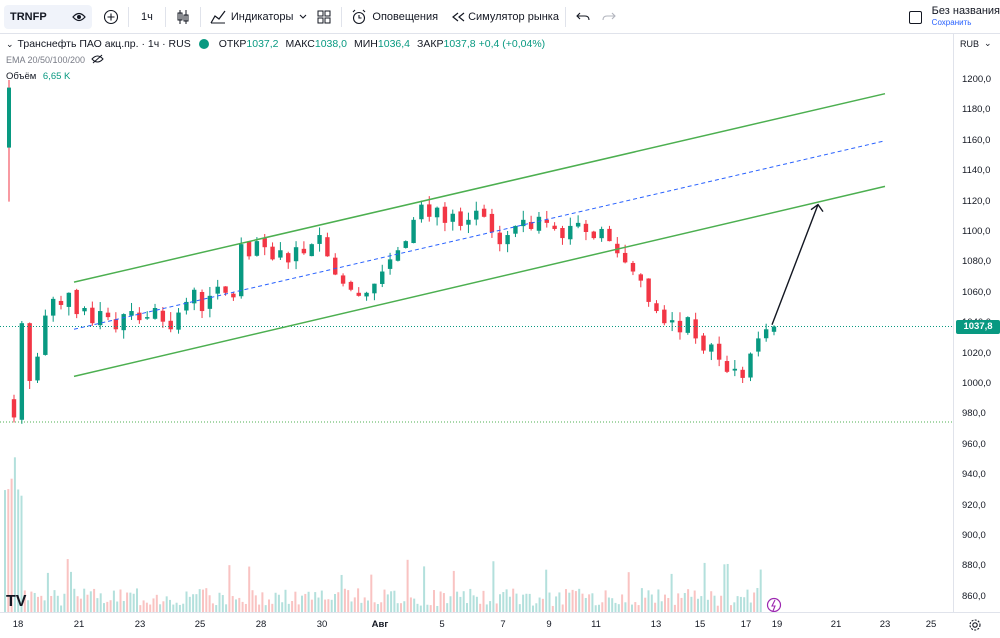 The height and width of the screenshot is (638, 1000). What do you see at coordinates (79, 17) in the screenshot?
I see `eye-icon` at bounding box center [79, 17].